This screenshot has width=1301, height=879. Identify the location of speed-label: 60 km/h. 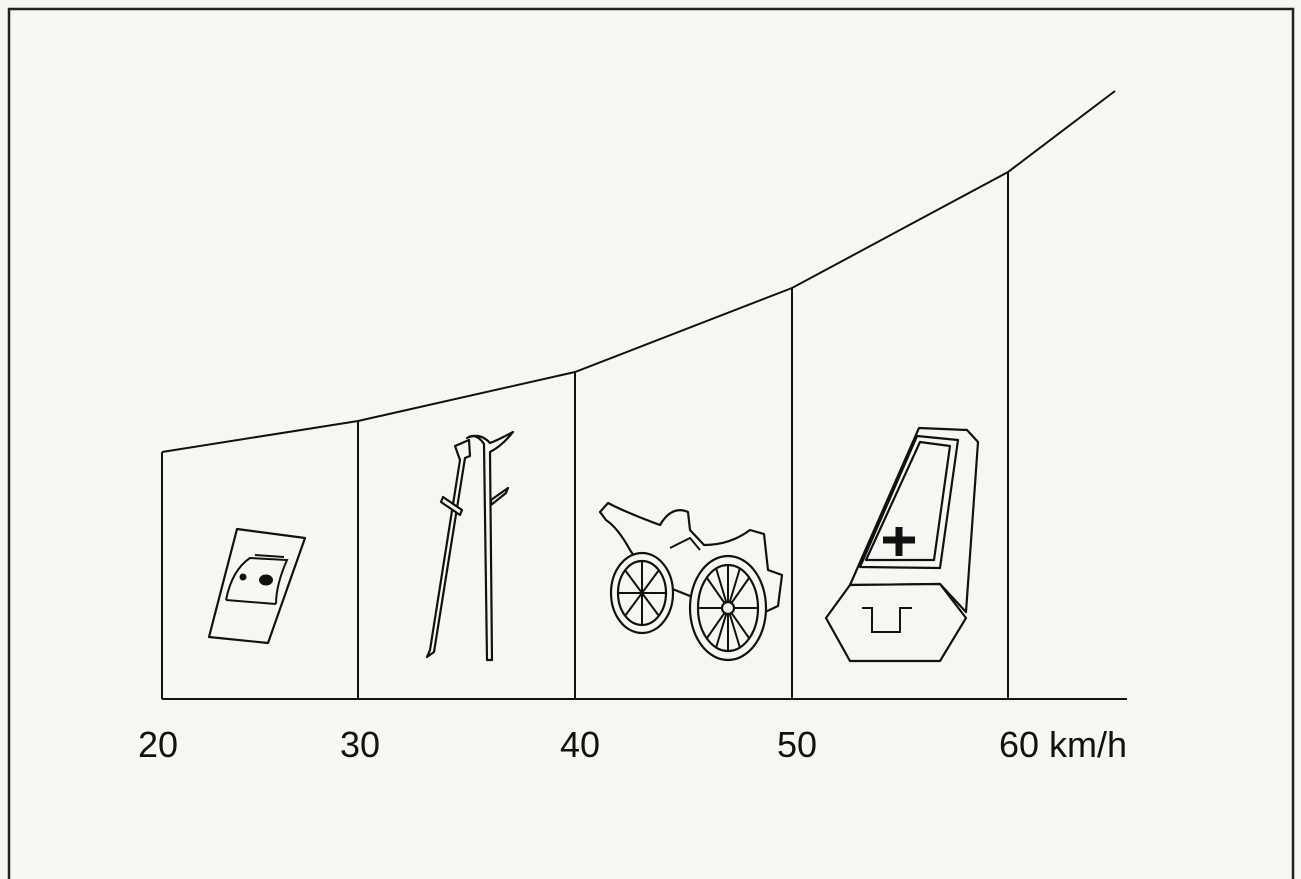
(1063, 744).